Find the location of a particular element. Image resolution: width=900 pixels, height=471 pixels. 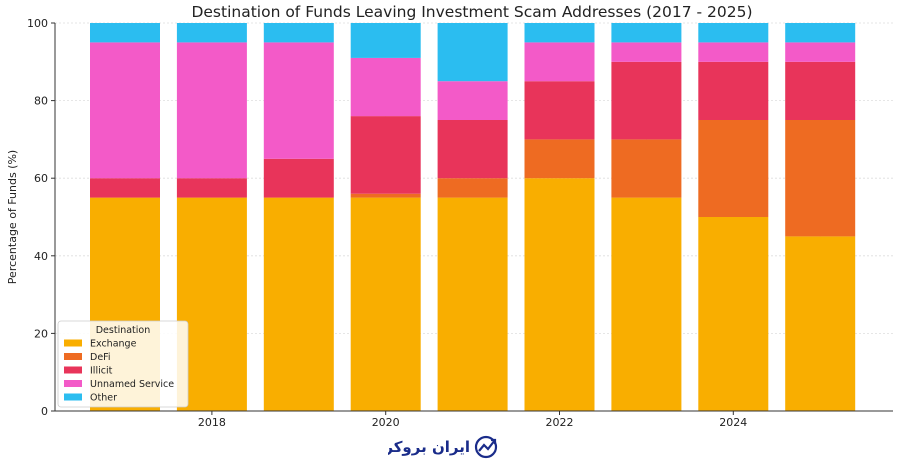

legend-label: Unnamed Service is located at coordinates (132, 384).